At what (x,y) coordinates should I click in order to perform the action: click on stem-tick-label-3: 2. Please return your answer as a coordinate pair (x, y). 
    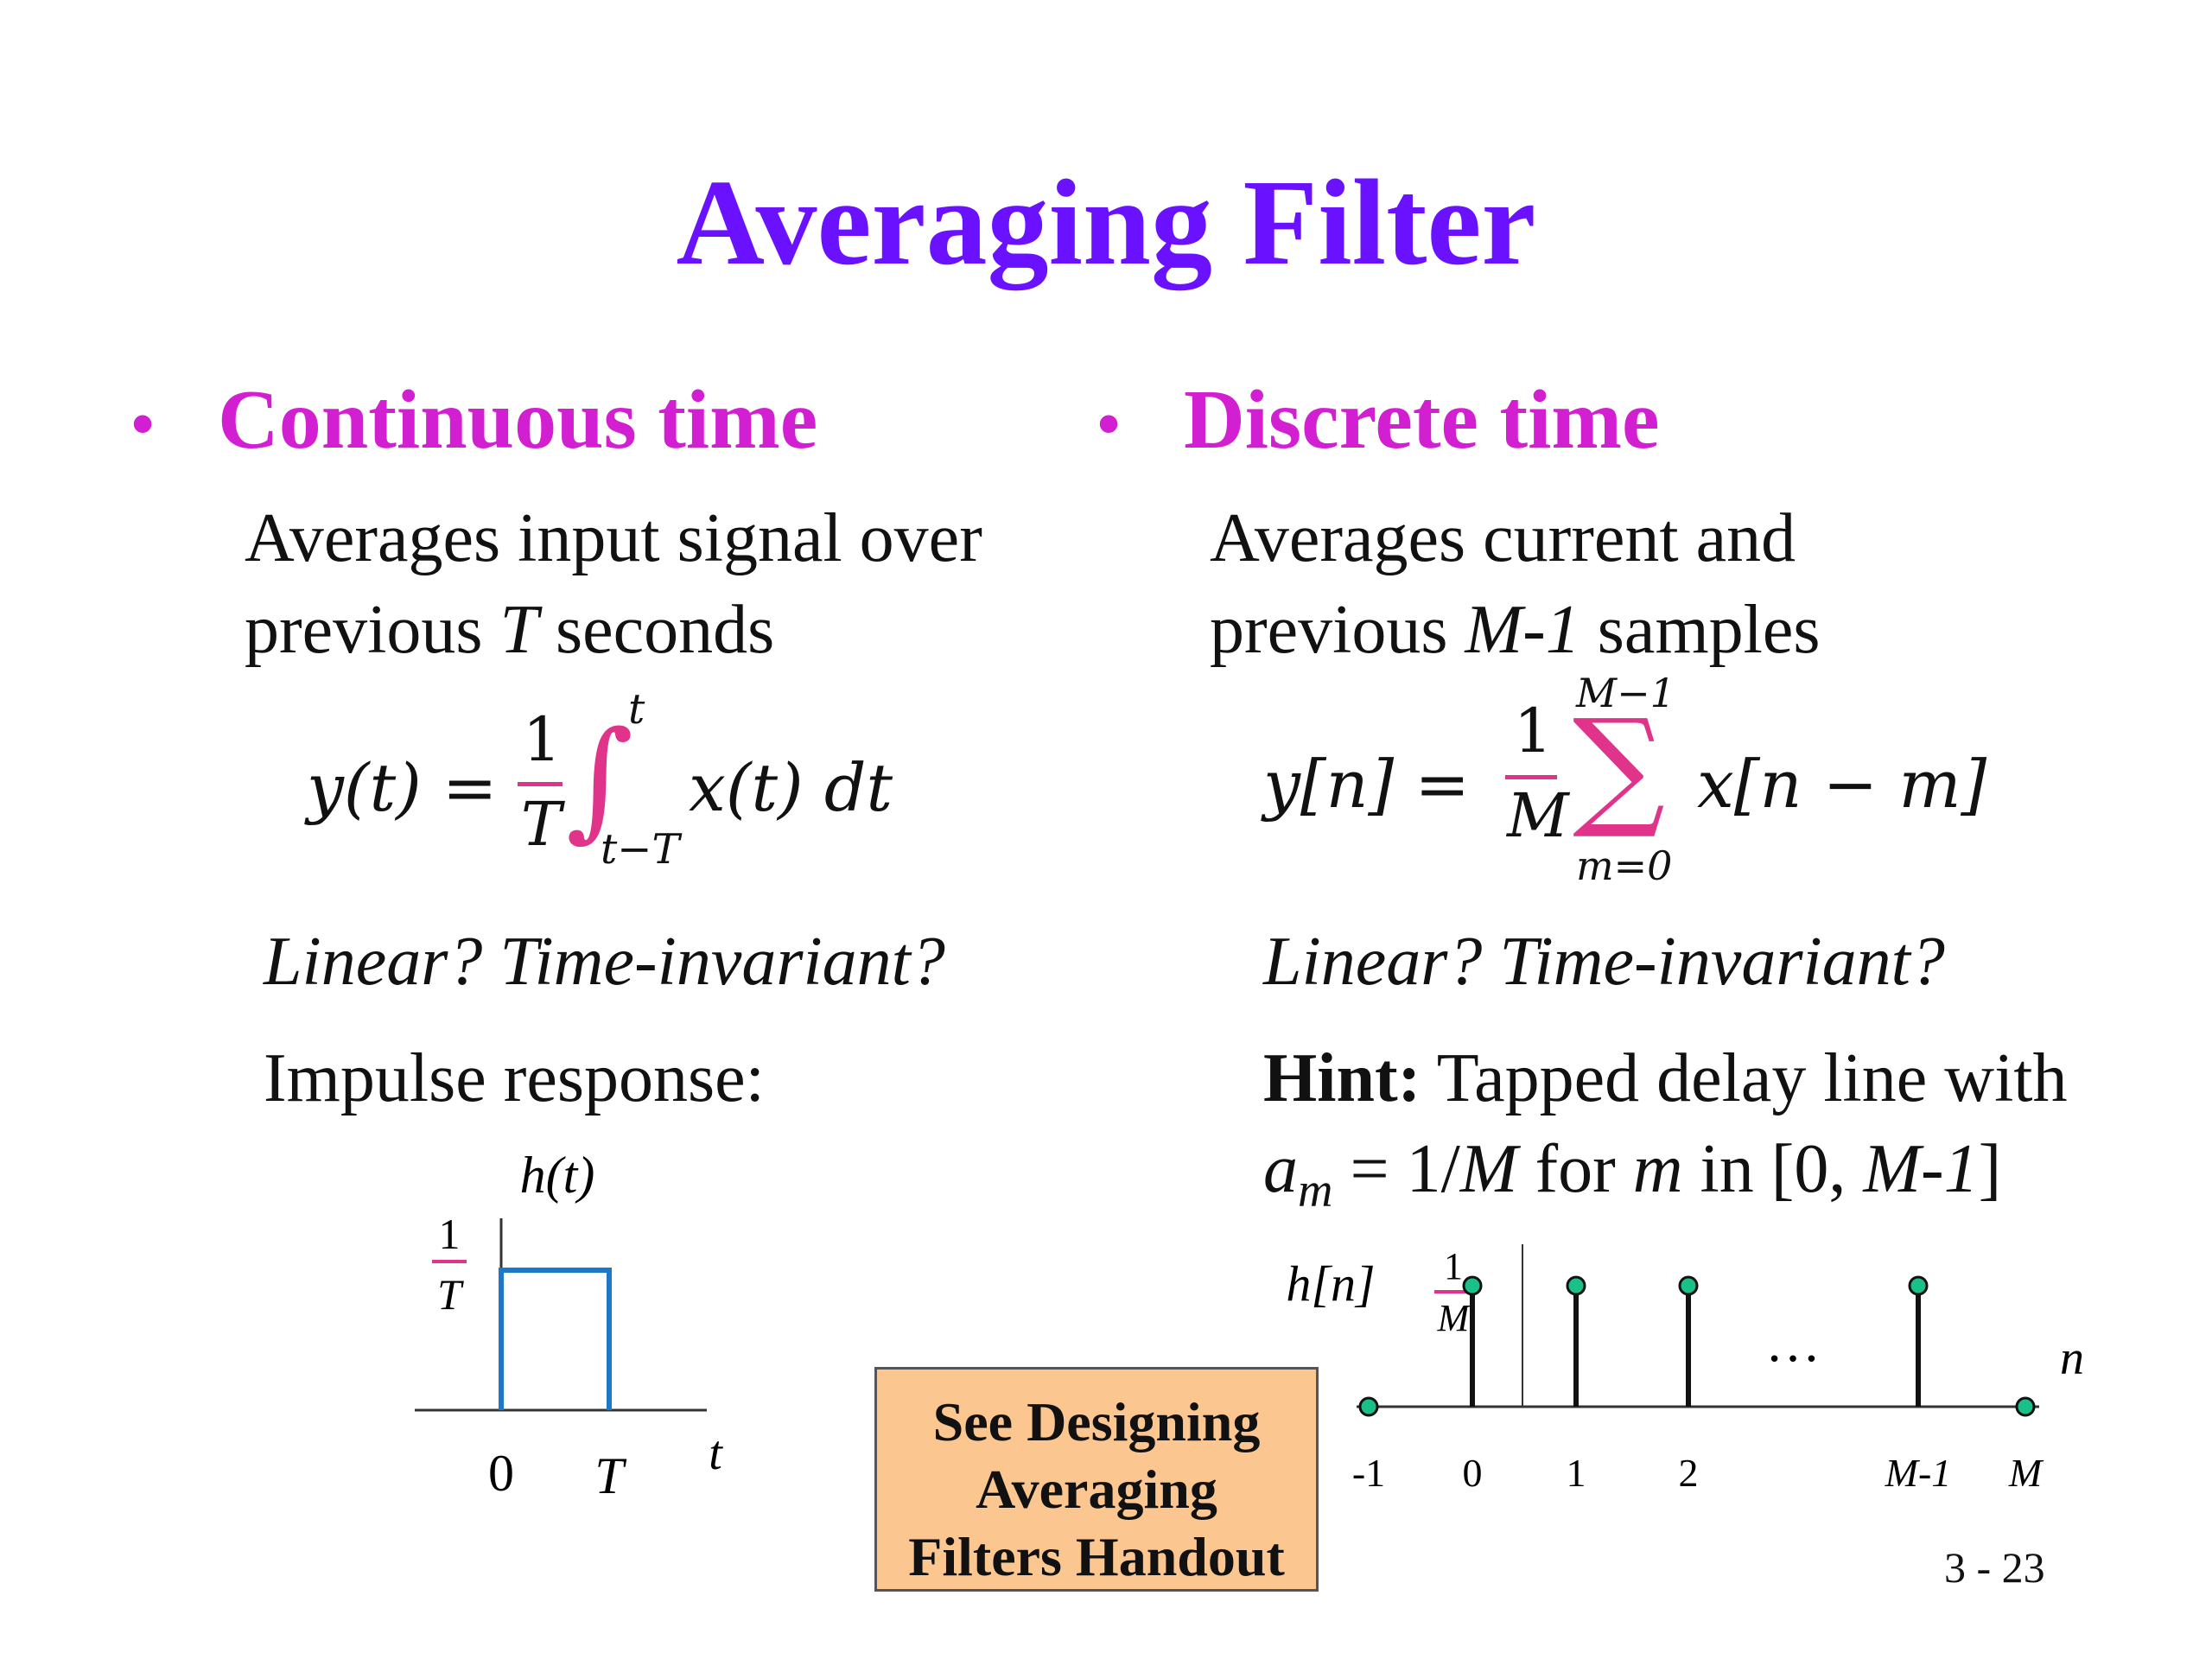
    Looking at the image, I should click on (1689, 1473).